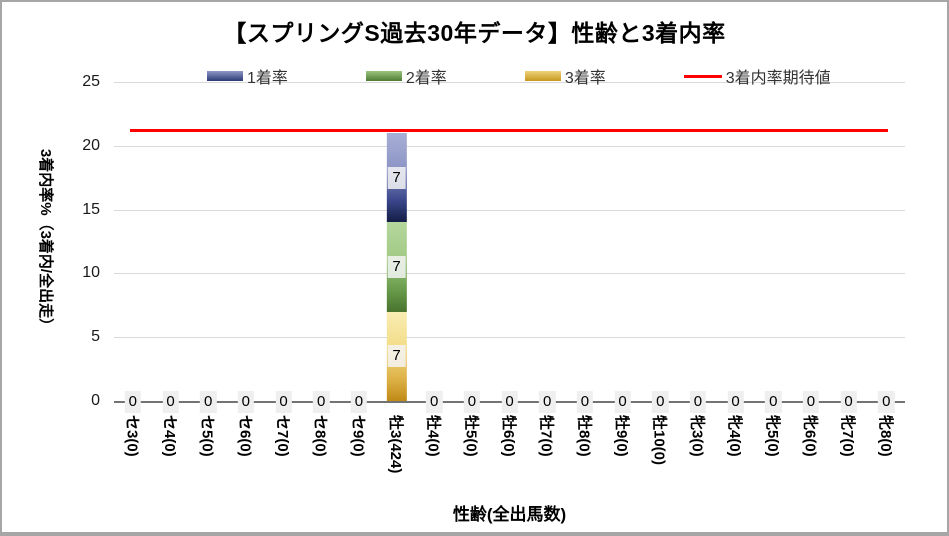  I want to click on category-column: 7 7 7 牡3(424), so click(397, 277).